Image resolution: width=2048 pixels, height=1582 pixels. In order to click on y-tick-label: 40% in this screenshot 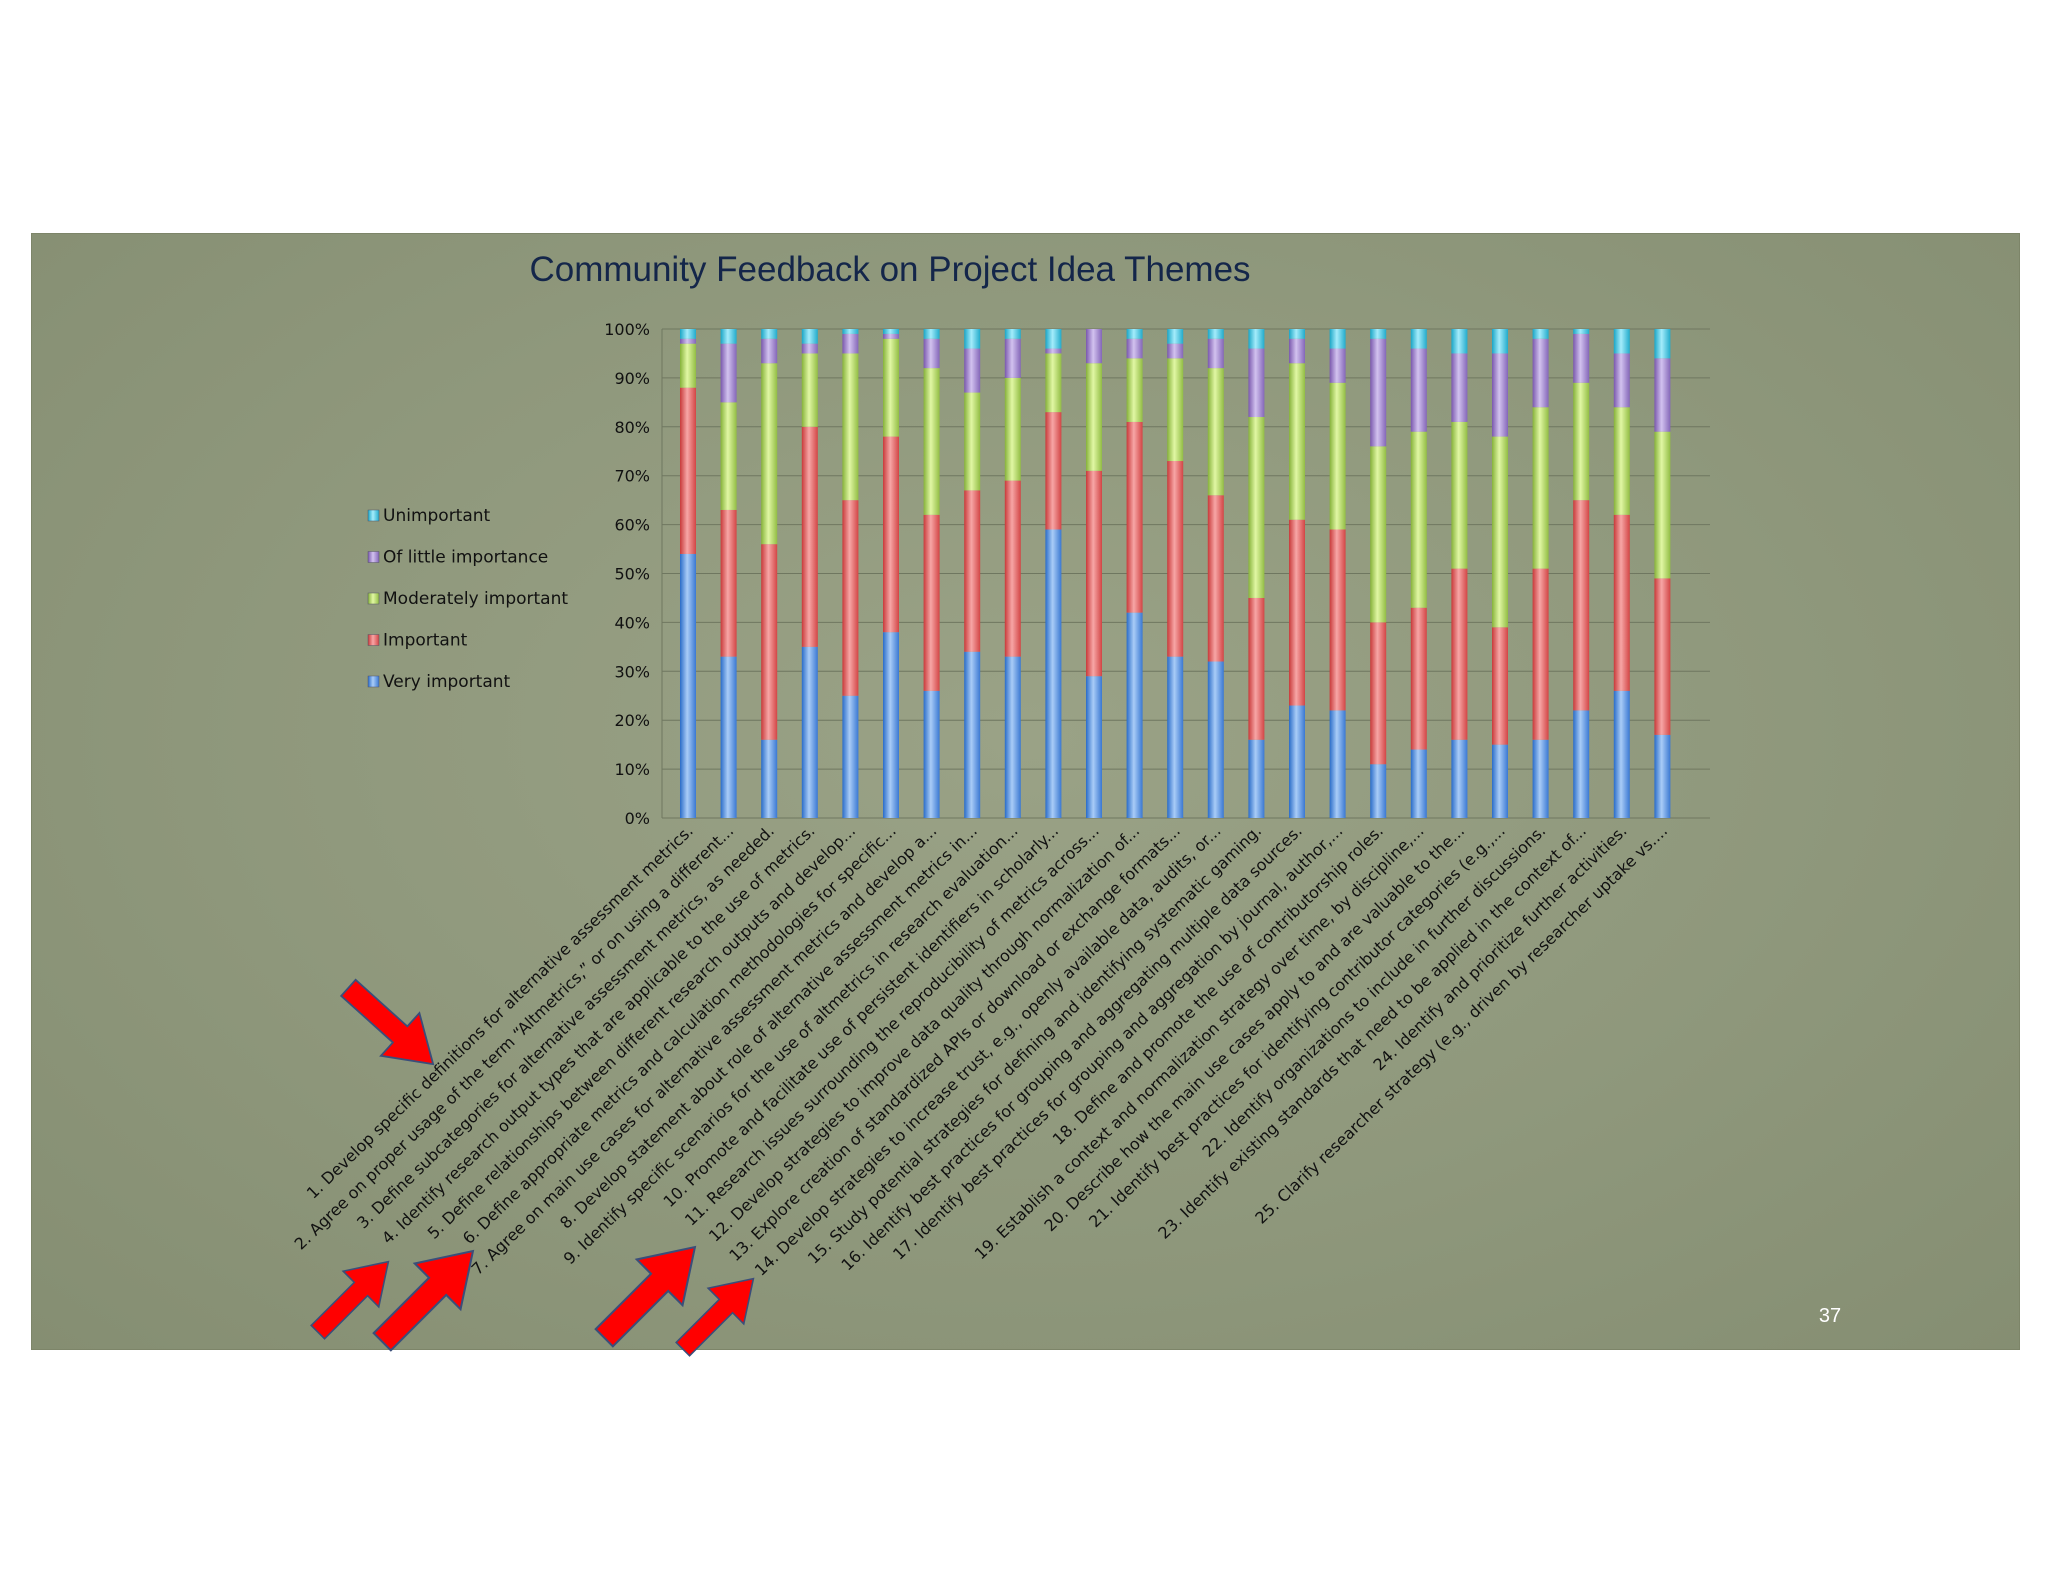, I will do `click(632, 622)`.